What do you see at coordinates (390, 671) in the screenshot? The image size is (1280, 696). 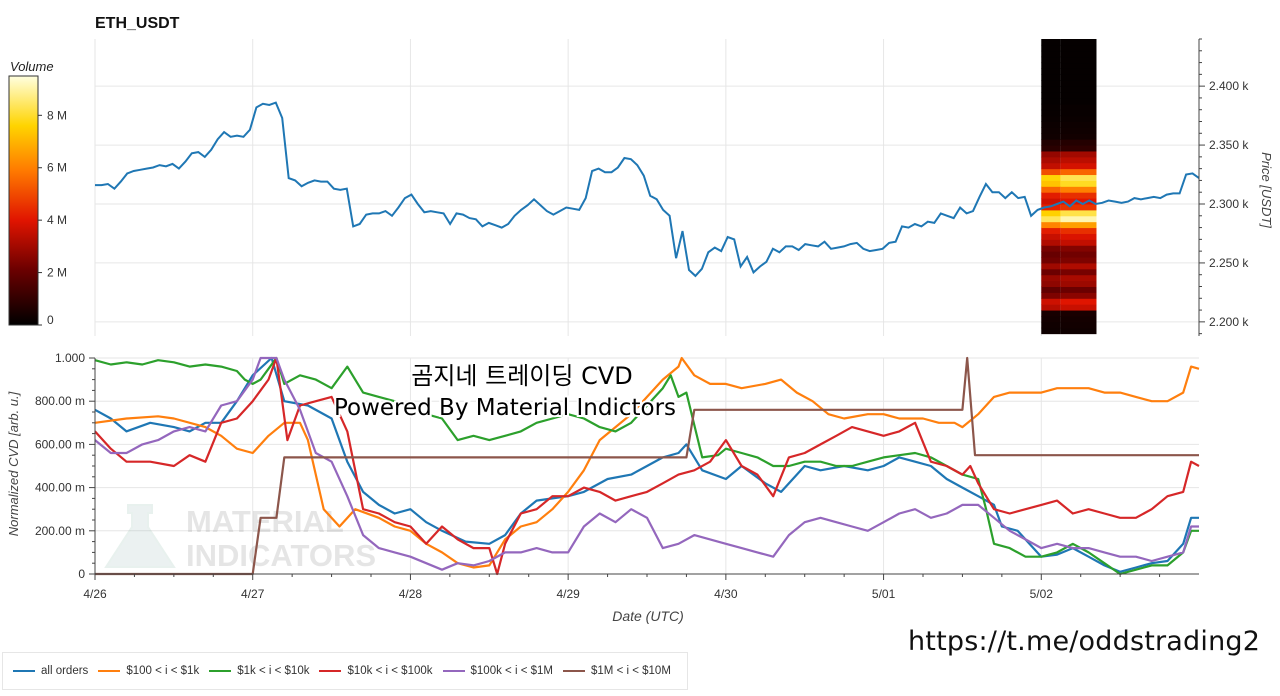 I see `legend-label-10k-100k: $10k < i < $100k` at bounding box center [390, 671].